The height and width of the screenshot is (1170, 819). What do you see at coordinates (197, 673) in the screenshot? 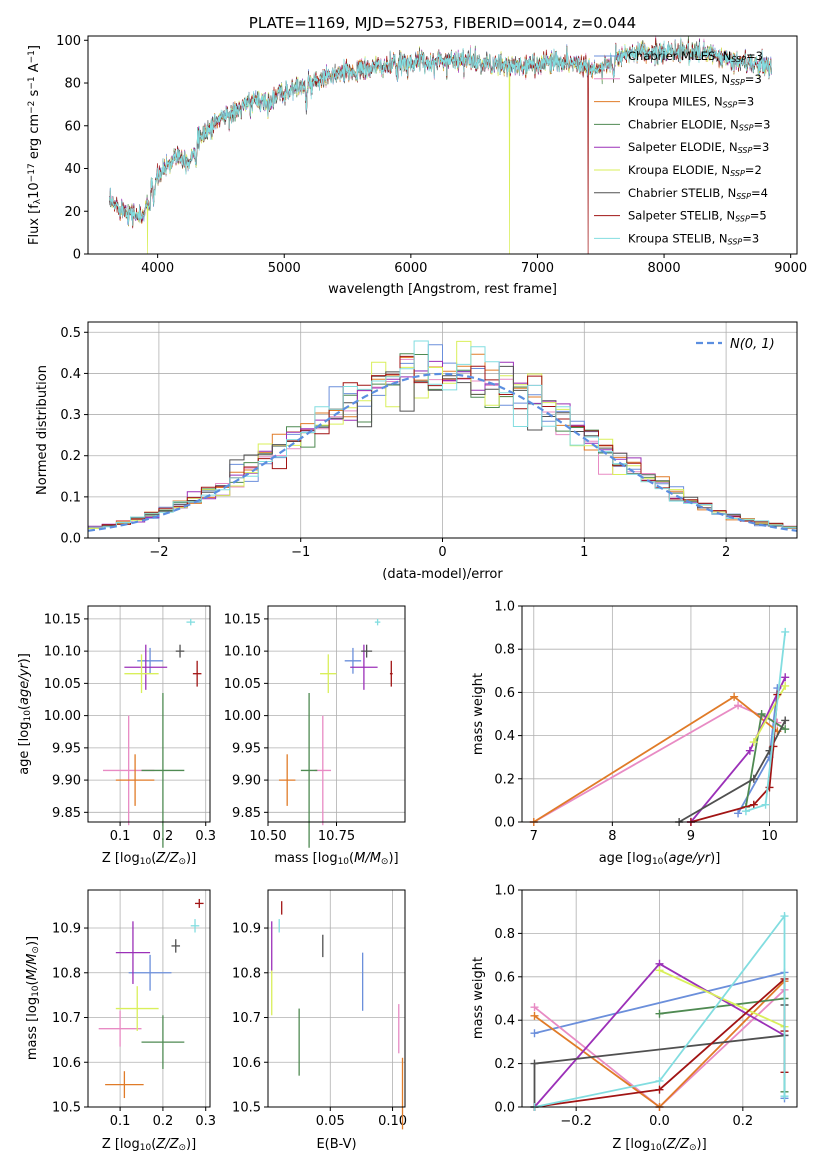
I see `errorbar-salpeter-stelib` at bounding box center [197, 673].